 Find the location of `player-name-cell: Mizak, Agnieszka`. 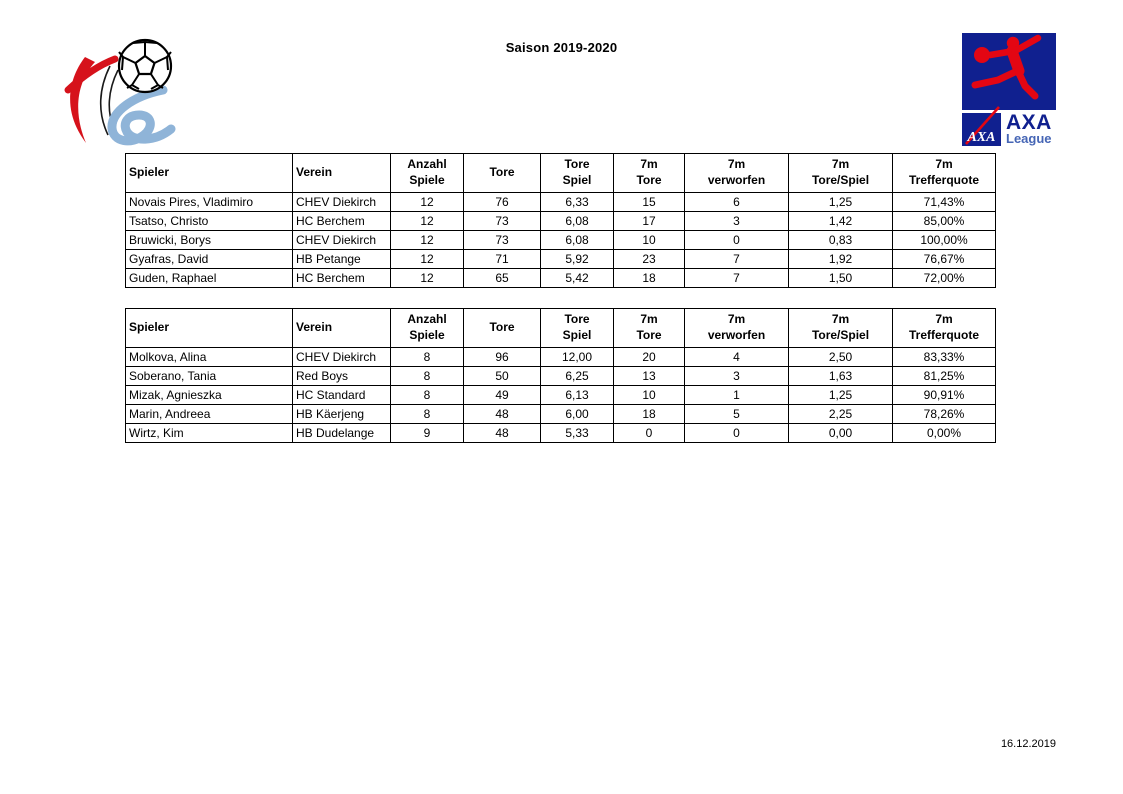

player-name-cell: Mizak, Agnieszka is located at coordinates (209, 395).